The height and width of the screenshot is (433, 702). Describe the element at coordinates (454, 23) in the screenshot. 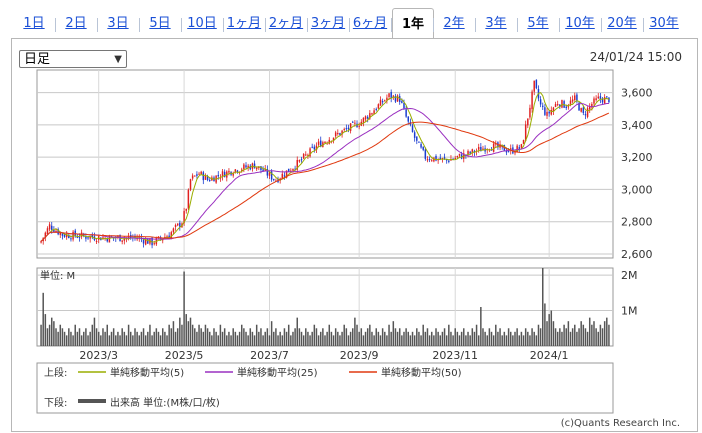

I see `tab-10: 2年` at that location.